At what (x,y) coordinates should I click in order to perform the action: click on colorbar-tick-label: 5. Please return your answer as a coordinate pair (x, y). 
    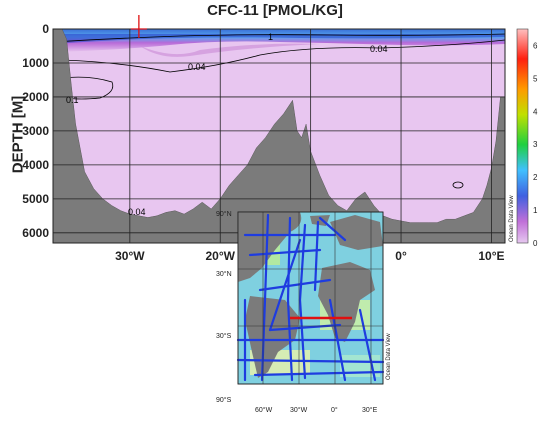
    Looking at the image, I should click on (535, 78).